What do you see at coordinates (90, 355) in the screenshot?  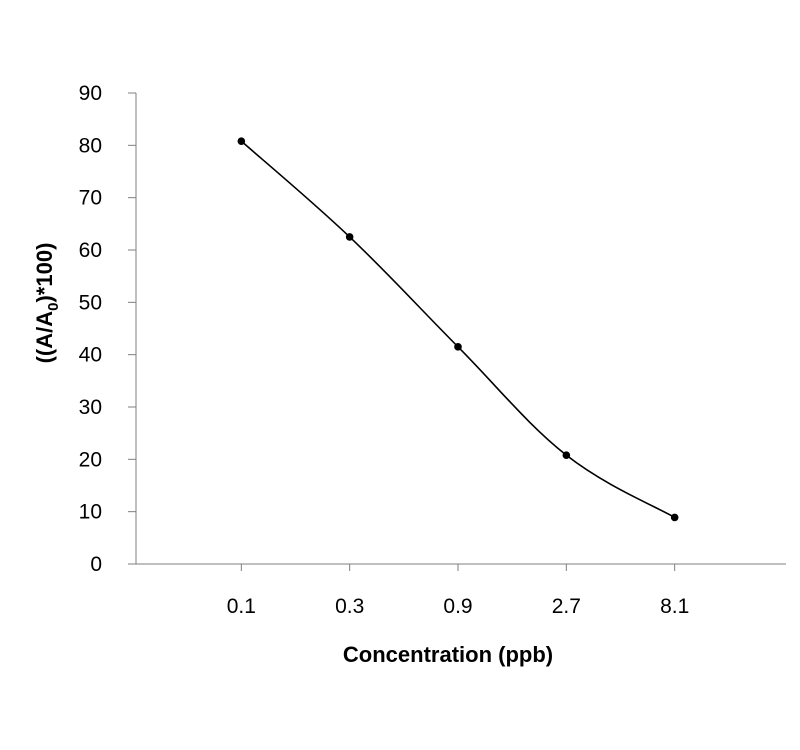 I see `y-tick-label: 40` at bounding box center [90, 355].